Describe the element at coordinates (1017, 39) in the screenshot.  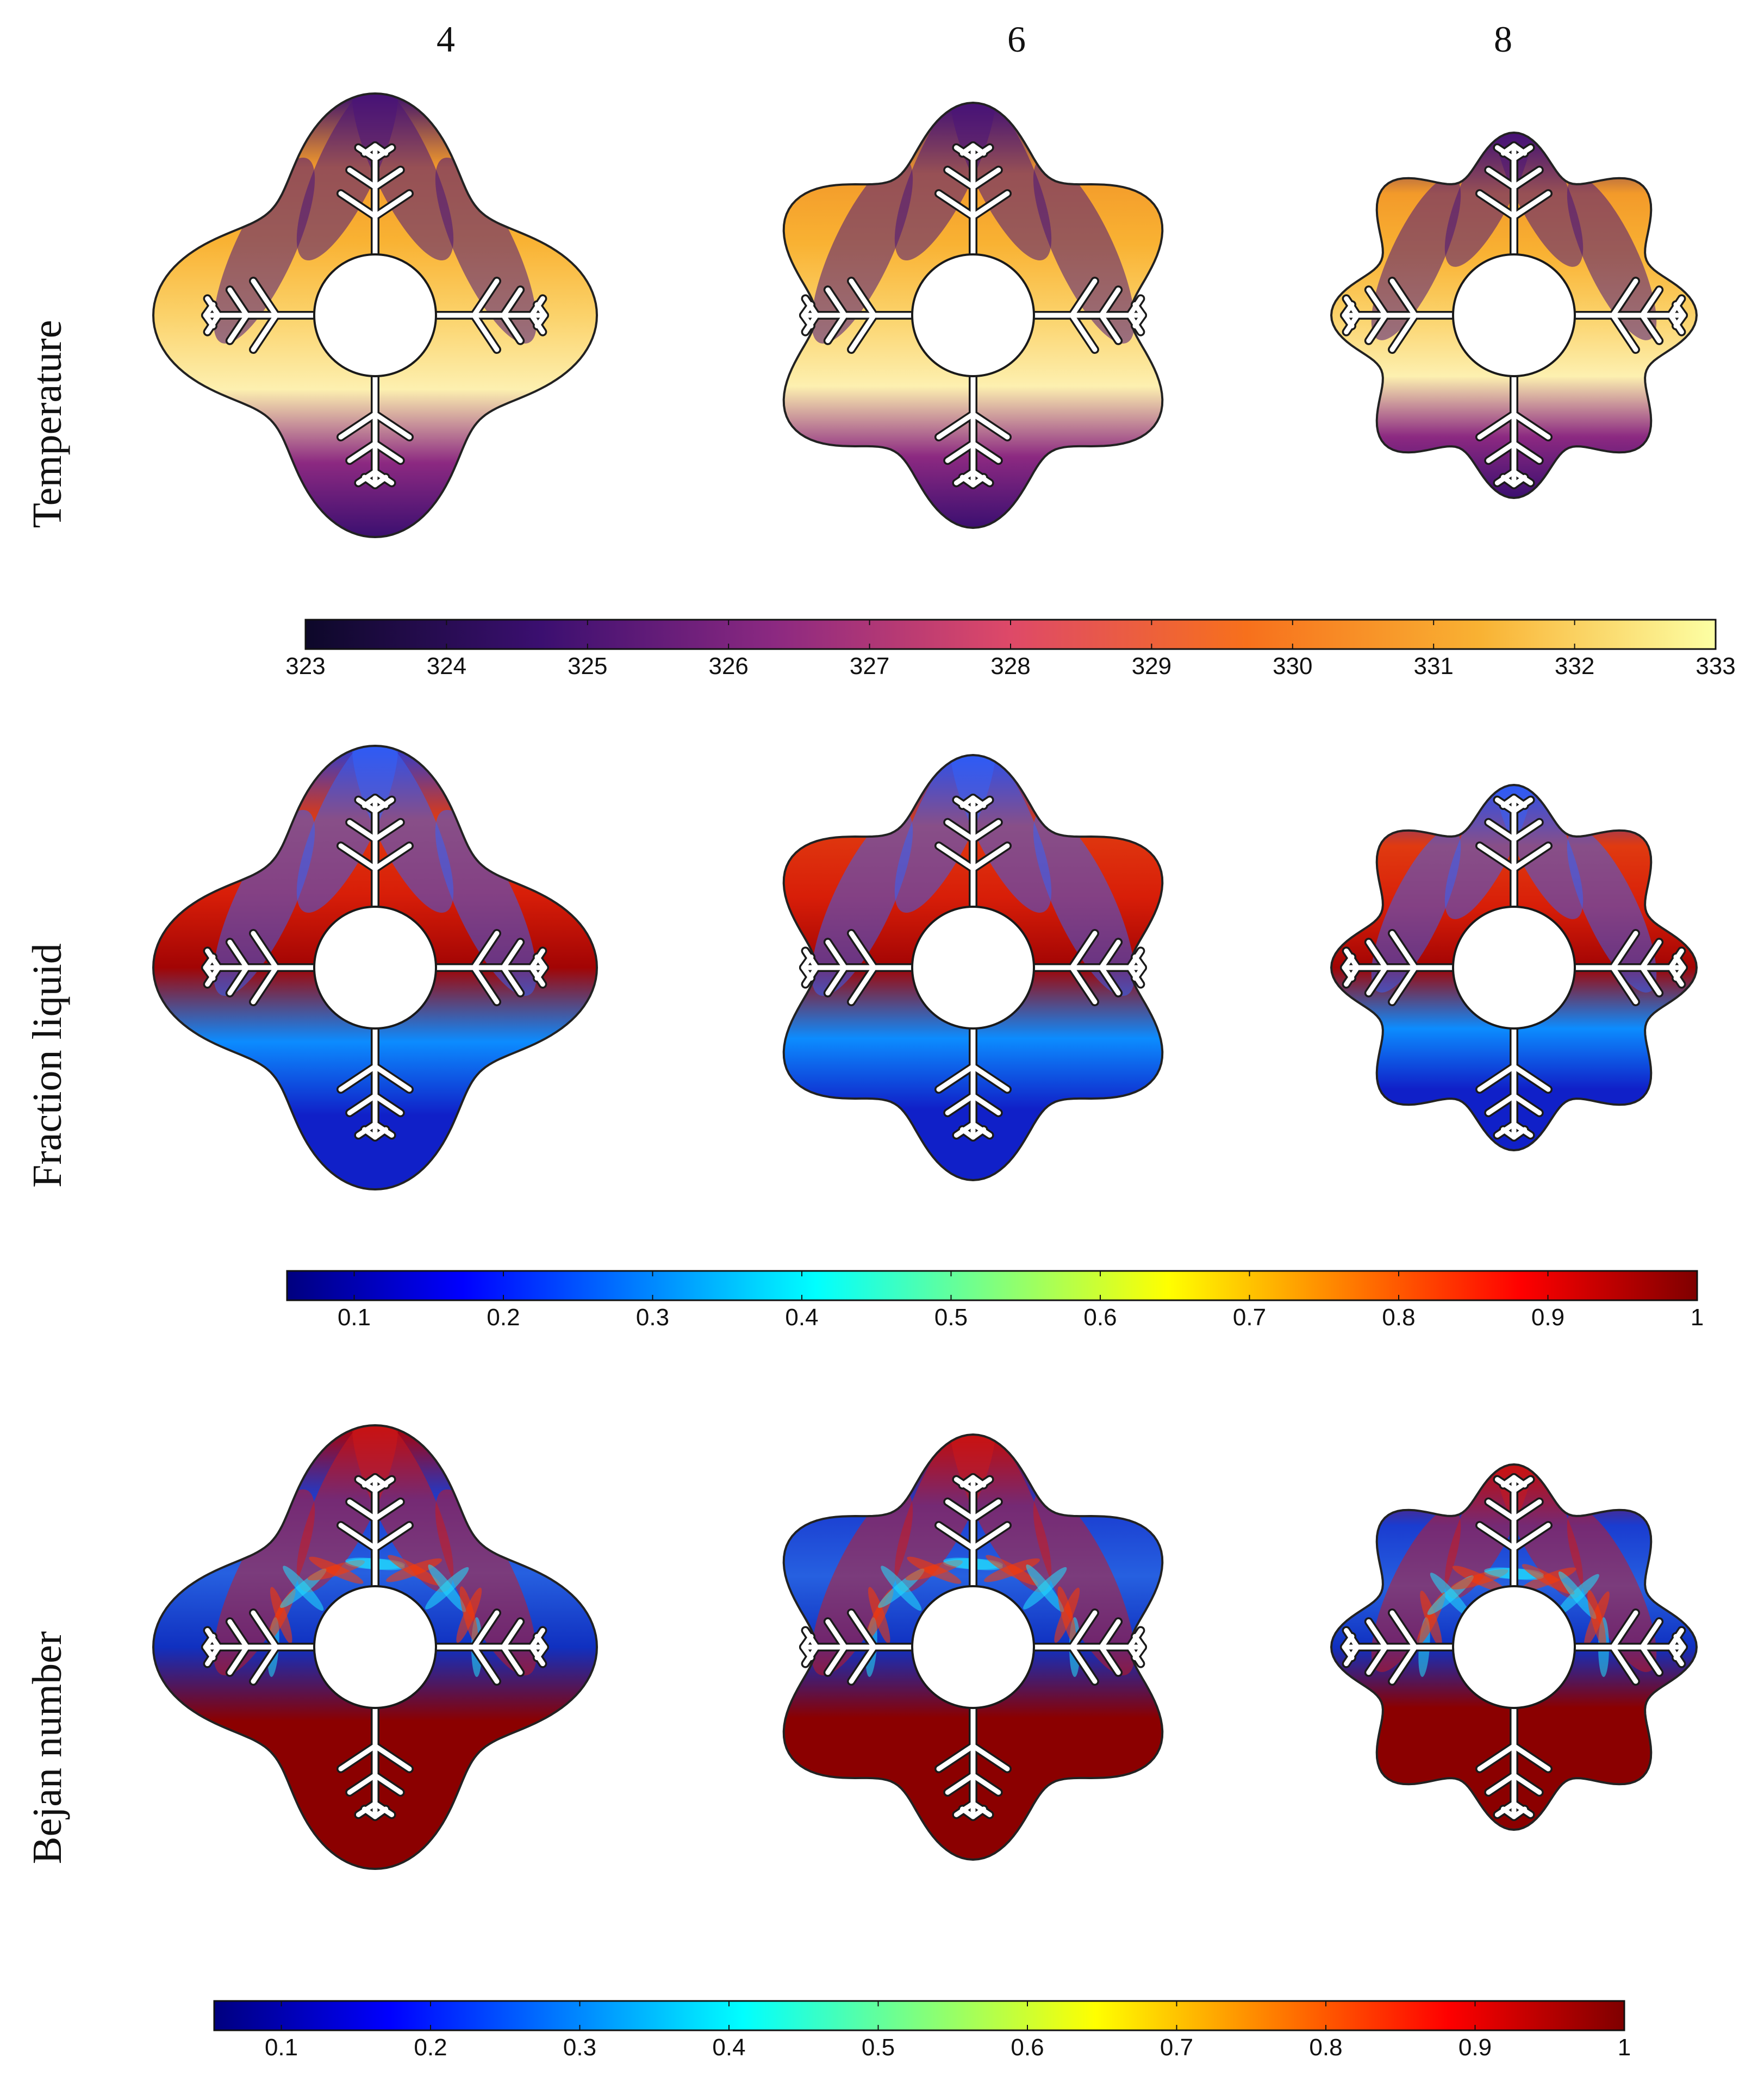
I see `column-label-6: 6` at that location.